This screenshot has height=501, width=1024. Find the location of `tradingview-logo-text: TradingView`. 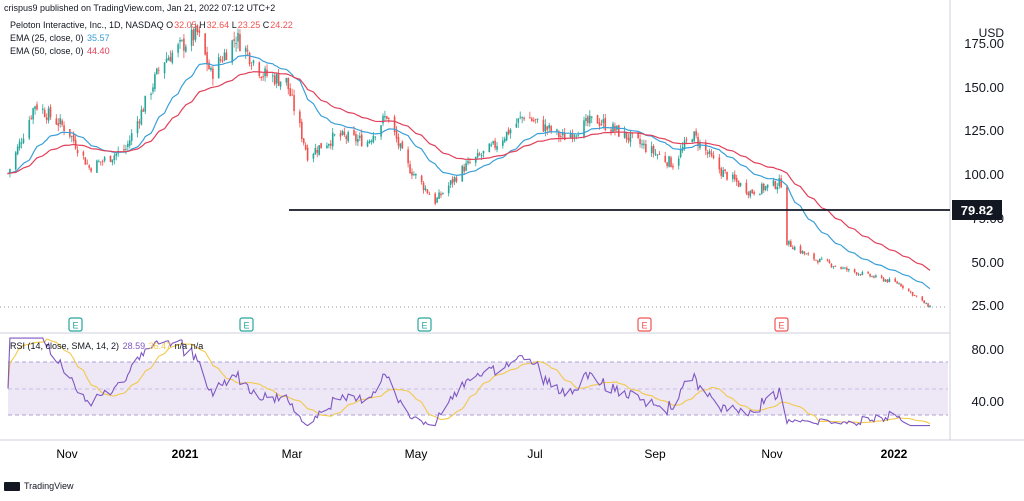

tradingview-logo-text: TradingView is located at coordinates (49, 486).